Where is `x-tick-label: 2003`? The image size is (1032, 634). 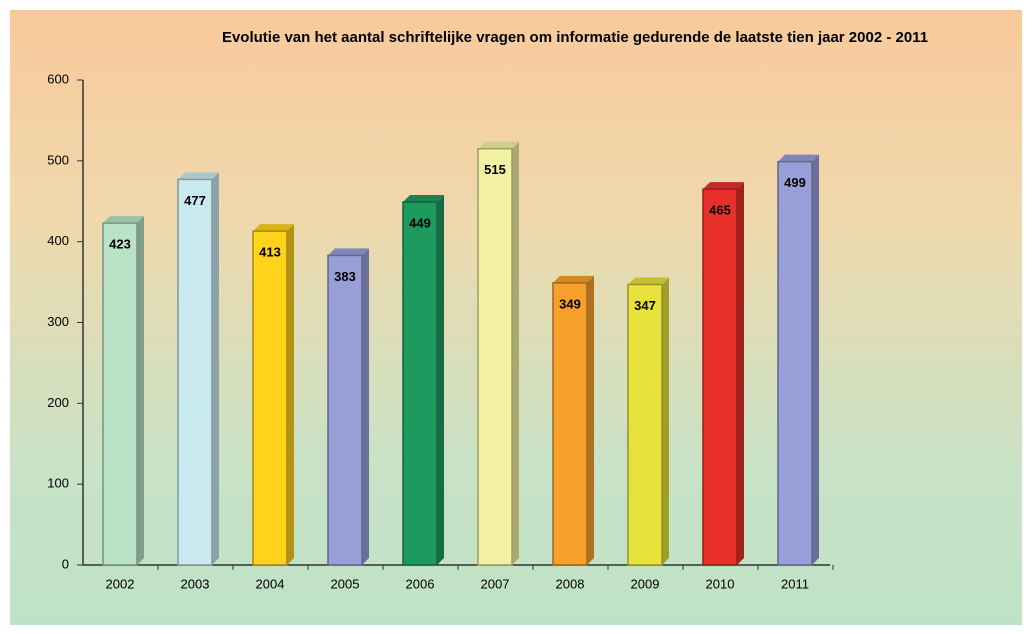 x-tick-label: 2003 is located at coordinates (195, 583).